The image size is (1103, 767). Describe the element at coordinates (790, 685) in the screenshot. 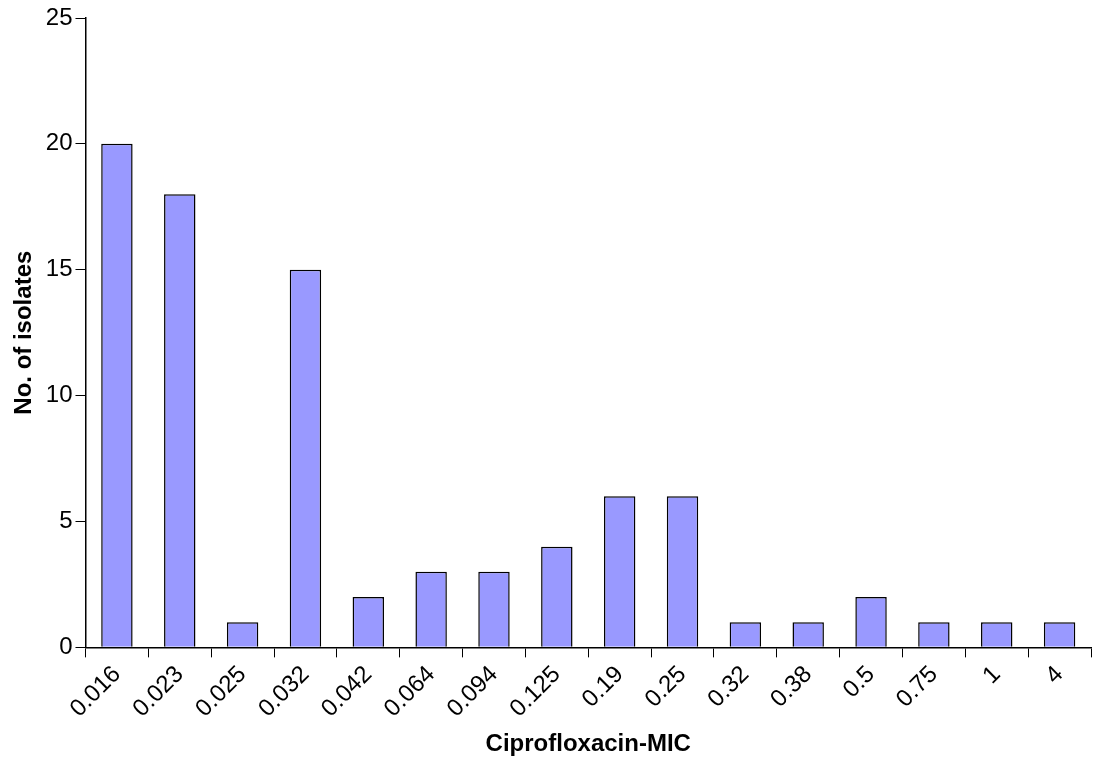

I see `x-tick-label: 0.38` at that location.